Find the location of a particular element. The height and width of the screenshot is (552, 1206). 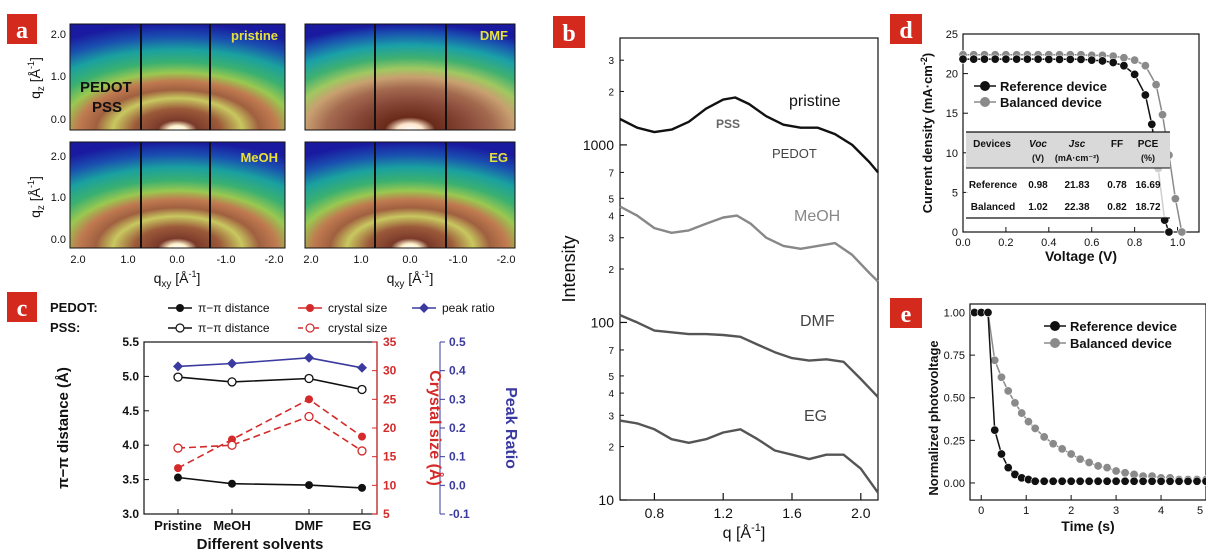

tick-label: 0.3 is located at coordinates (457, 399).